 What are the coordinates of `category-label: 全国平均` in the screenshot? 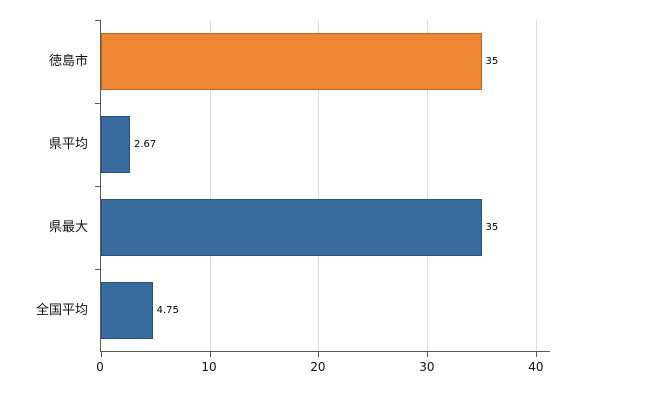 It's located at (61, 310).